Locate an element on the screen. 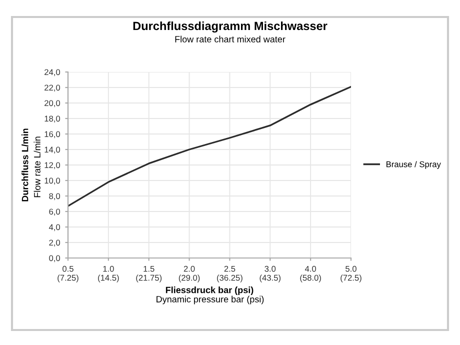 The height and width of the screenshot is (345, 460). y-tick-label: 4,0 is located at coordinates (54, 228).